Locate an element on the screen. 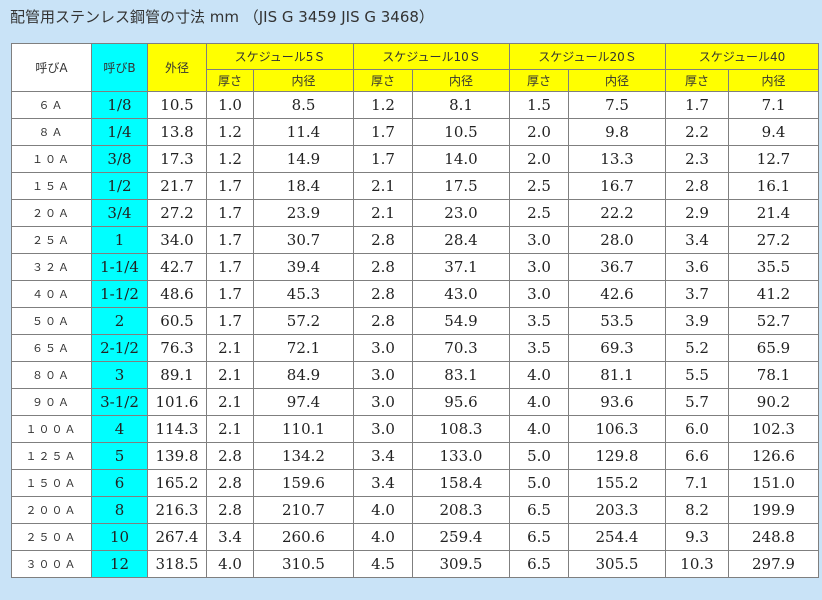  table-row: ８０Ａ 3 89.1 2.1 84.9 3.0 83.1 4.0 81.1 5.5 78.1 is located at coordinates (415, 375).